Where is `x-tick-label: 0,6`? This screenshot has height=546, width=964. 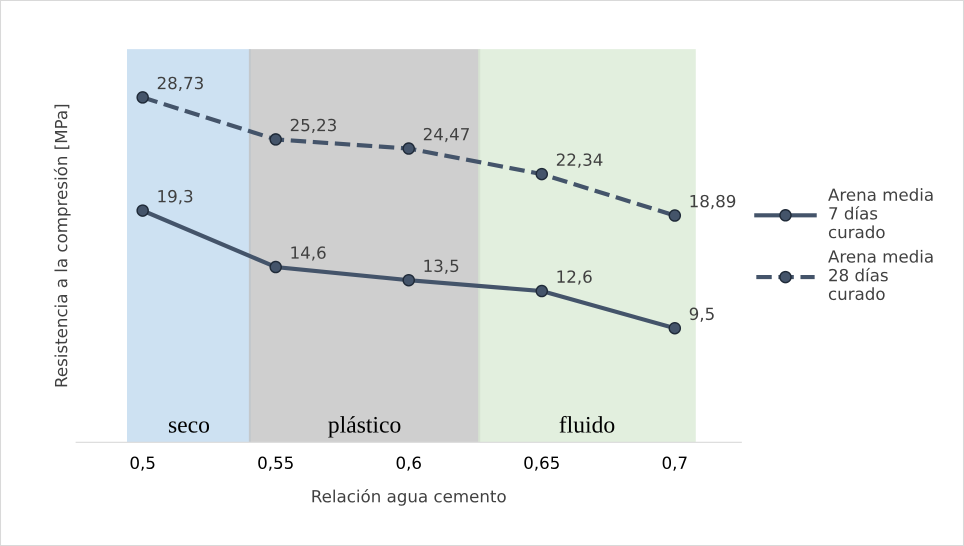 x-tick-label: 0,6 is located at coordinates (408, 463).